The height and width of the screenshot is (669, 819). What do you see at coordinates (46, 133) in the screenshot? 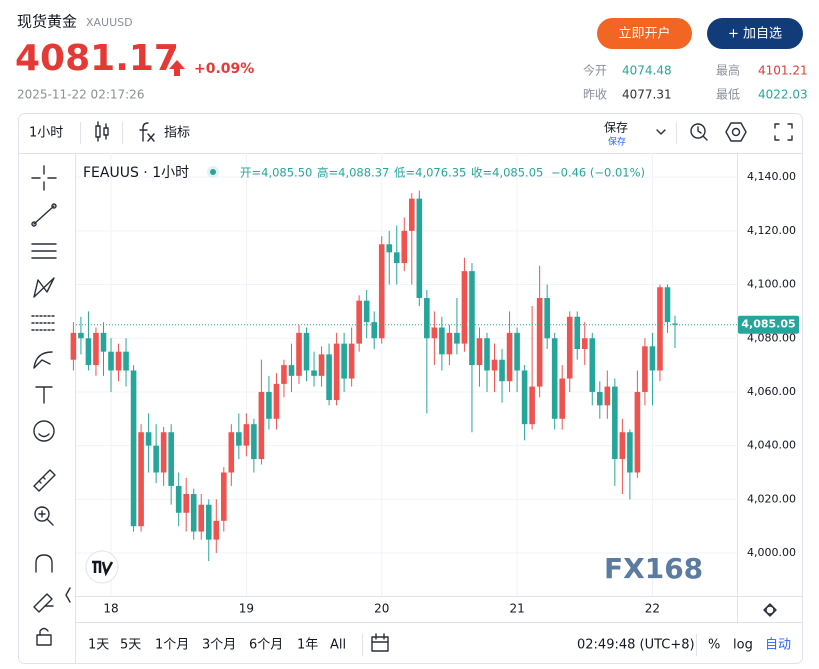
I see `interval-button: 1小时` at bounding box center [46, 133].